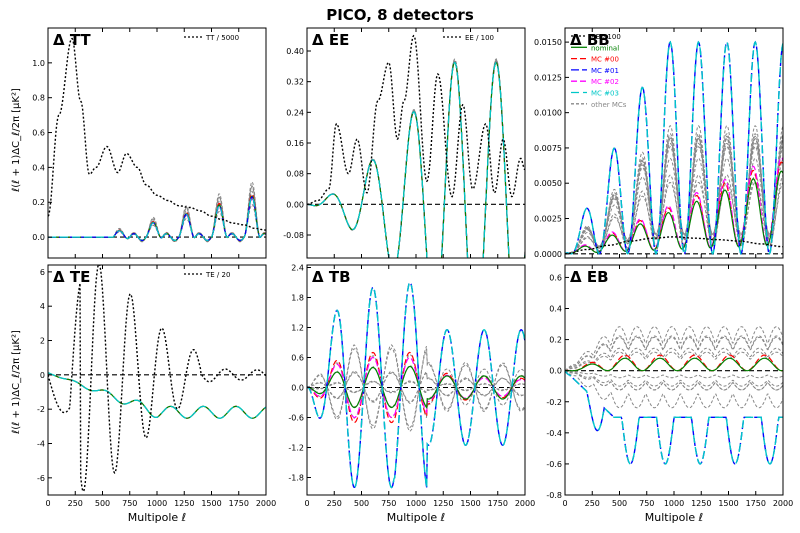  I want to click on ytick-label: -4, so click(41, 444).